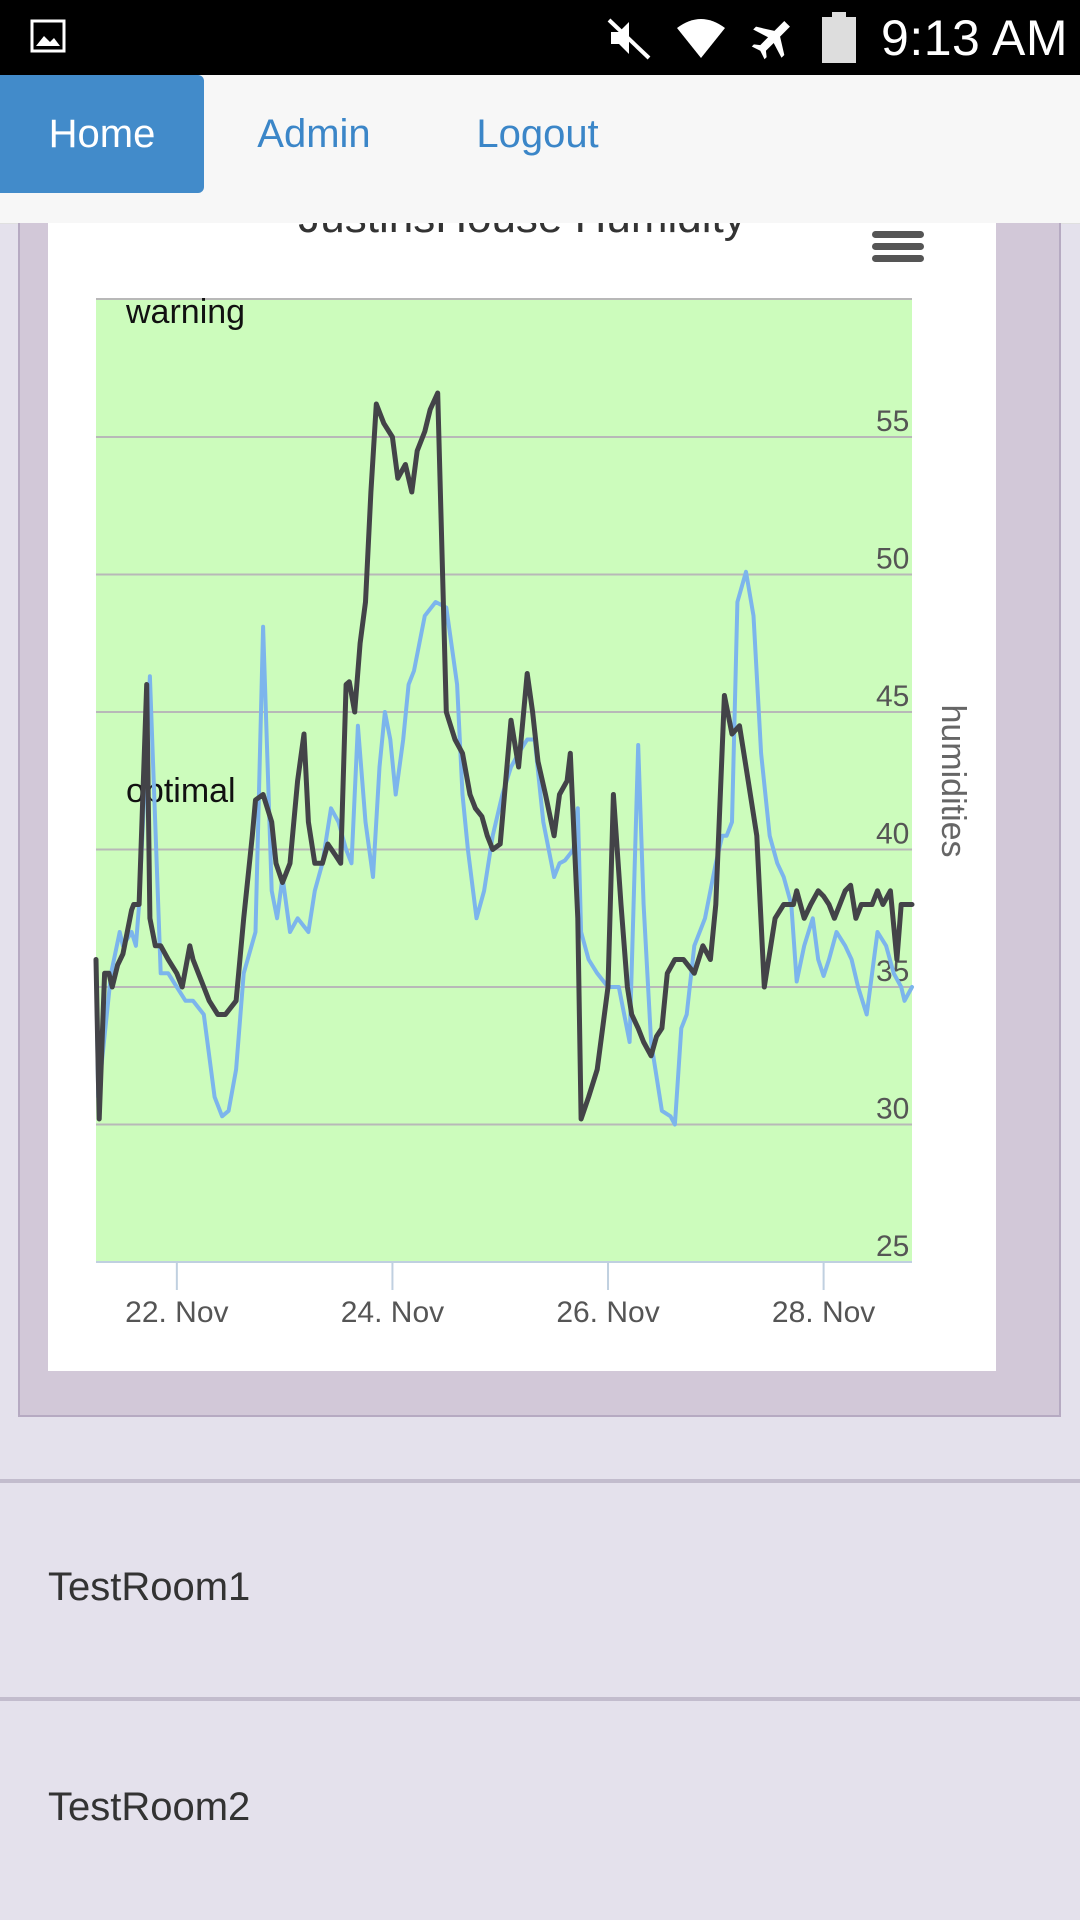  I want to click on status-bar: 9:13 AM, so click(540, 37).